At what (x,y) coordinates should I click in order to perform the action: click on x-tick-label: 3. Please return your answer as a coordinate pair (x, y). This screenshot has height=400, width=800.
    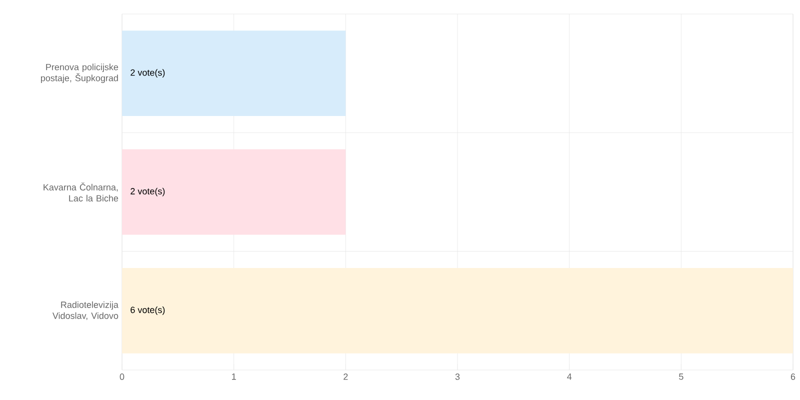
    Looking at the image, I should click on (457, 377).